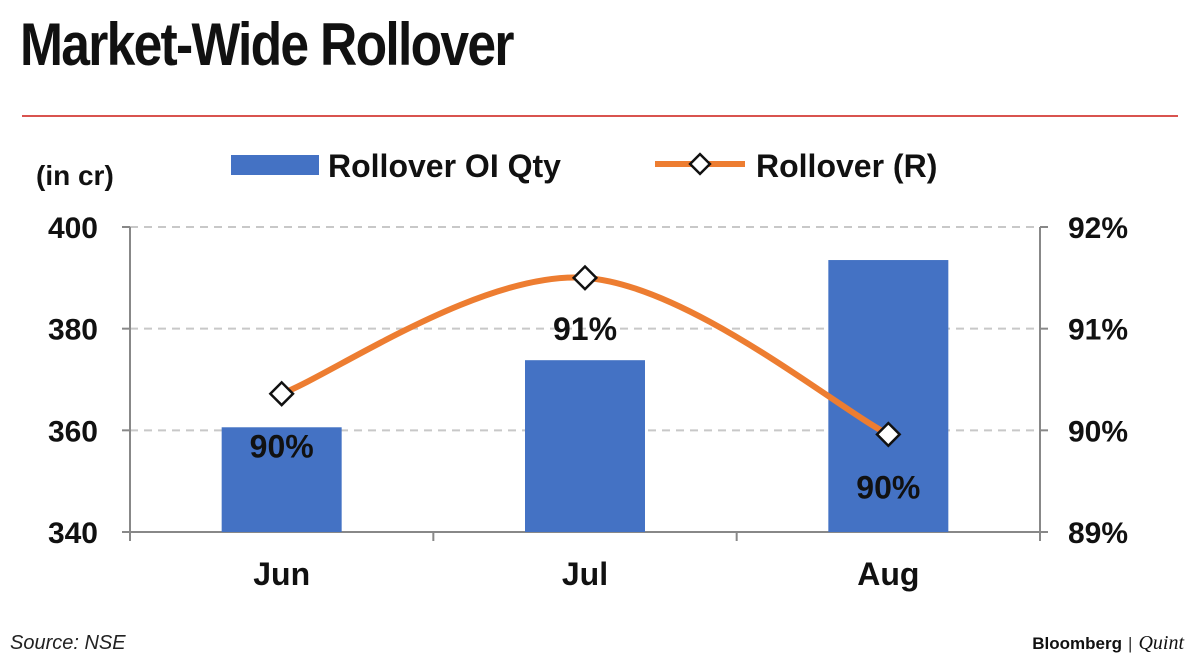 The width and height of the screenshot is (1200, 662). What do you see at coordinates (75, 175) in the screenshot?
I see `y-axis-label: (in cr)` at bounding box center [75, 175].